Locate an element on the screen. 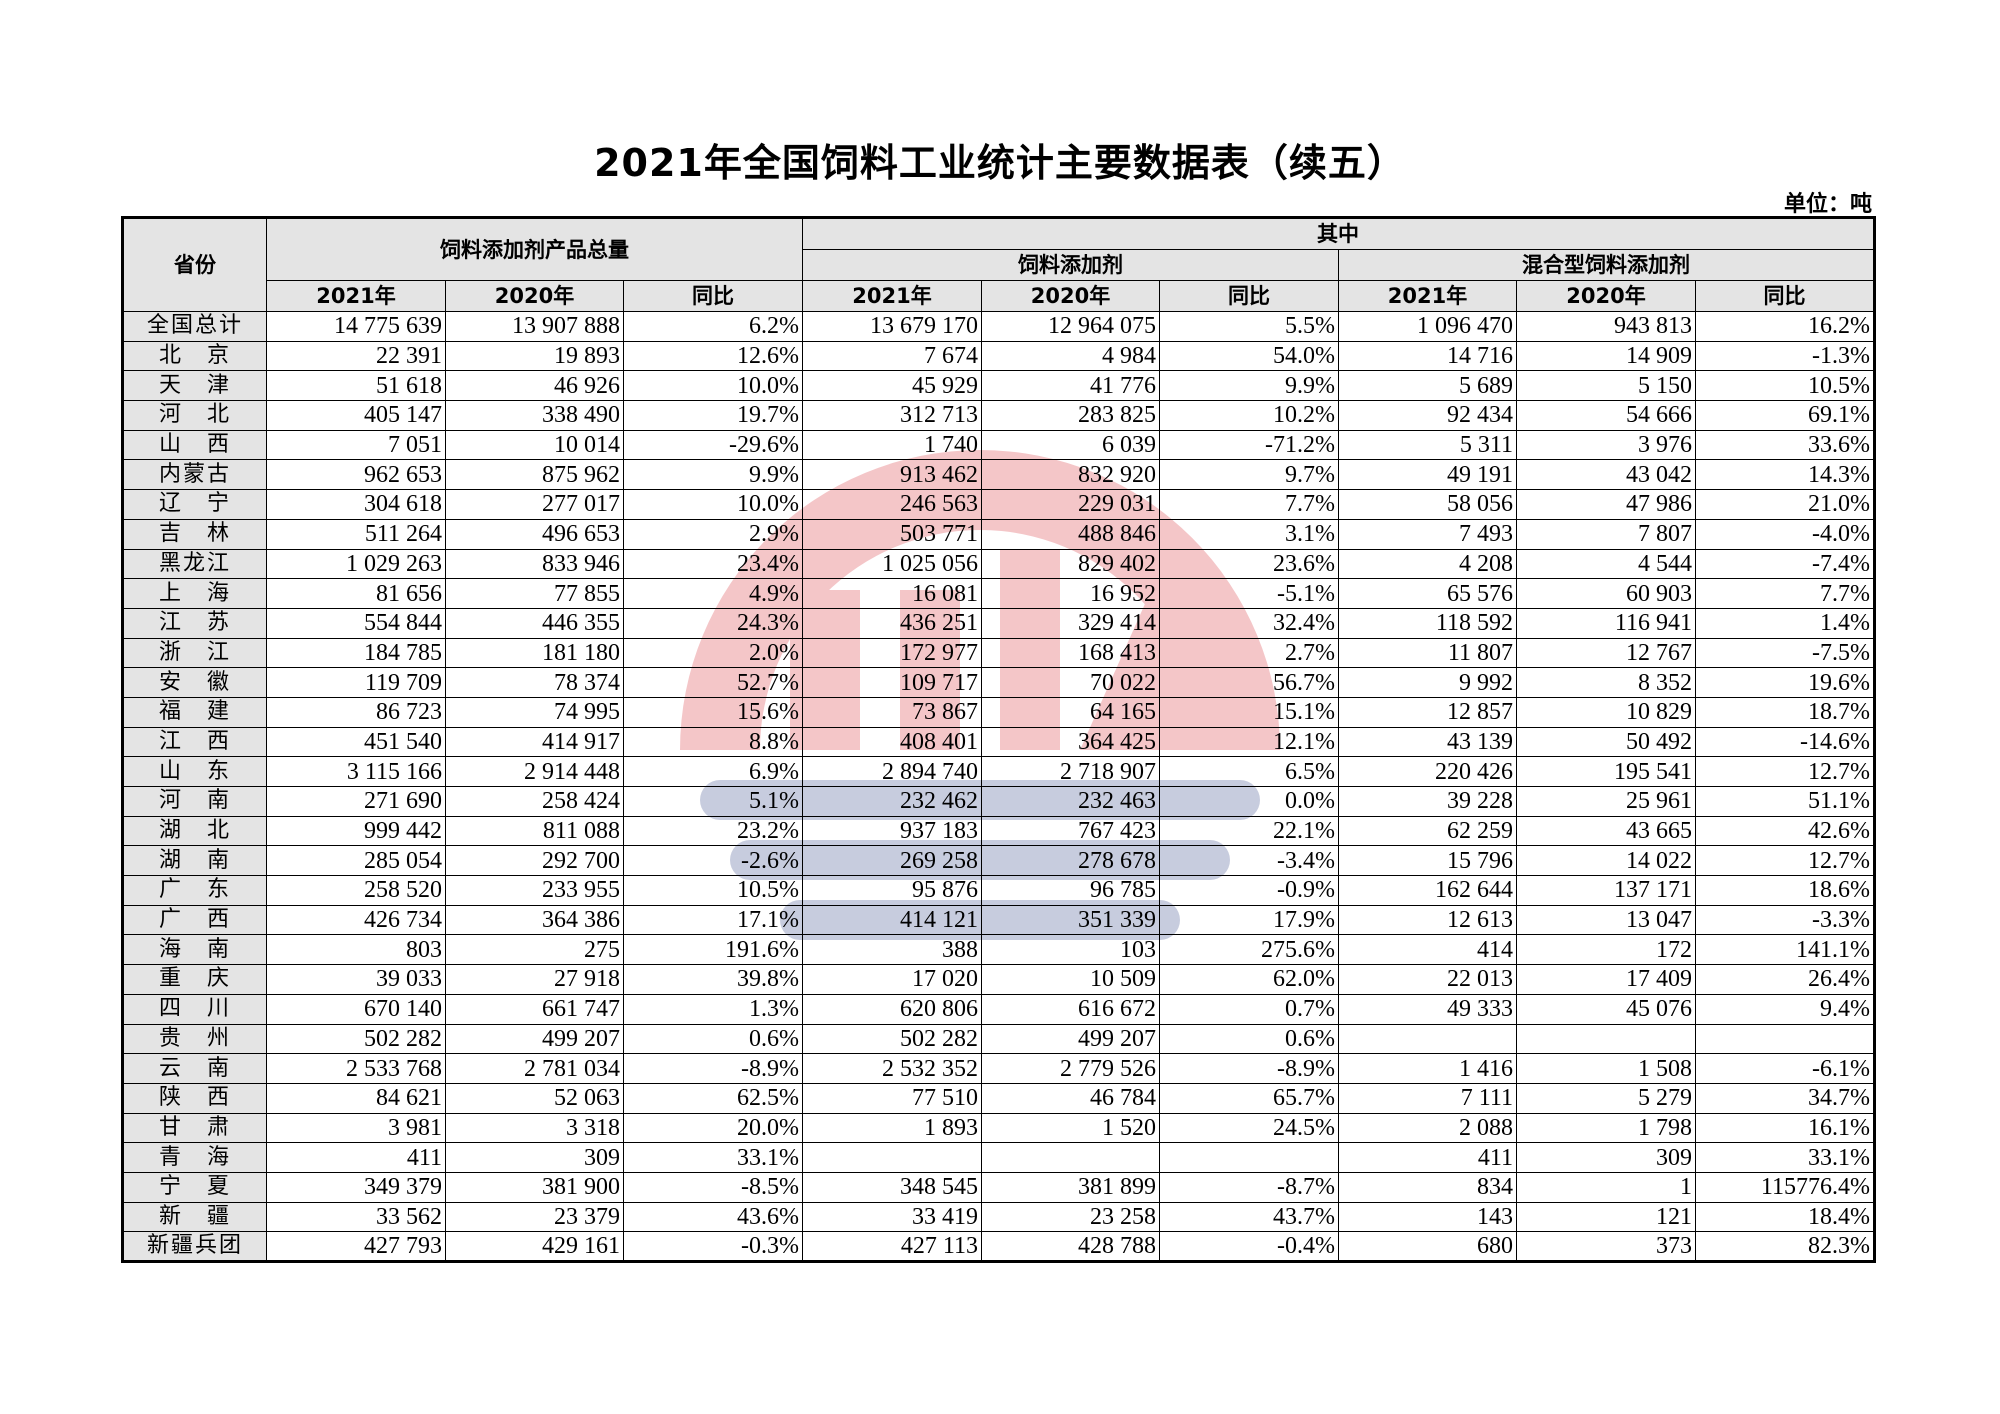  cell-mixed-2021: 2 088 is located at coordinates (1427, 1128).